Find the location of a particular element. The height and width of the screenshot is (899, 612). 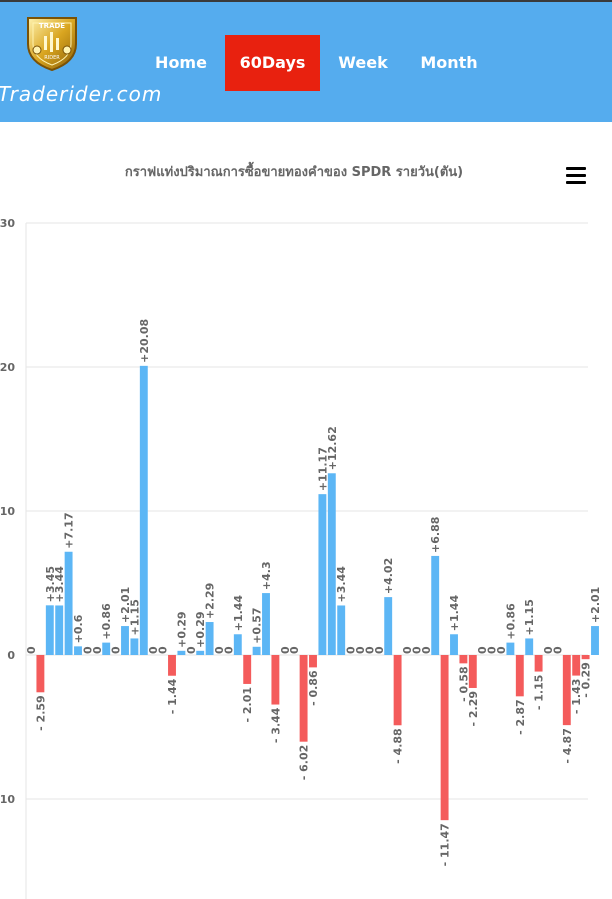

hamburger-menu-icon is located at coordinates (576, 176).